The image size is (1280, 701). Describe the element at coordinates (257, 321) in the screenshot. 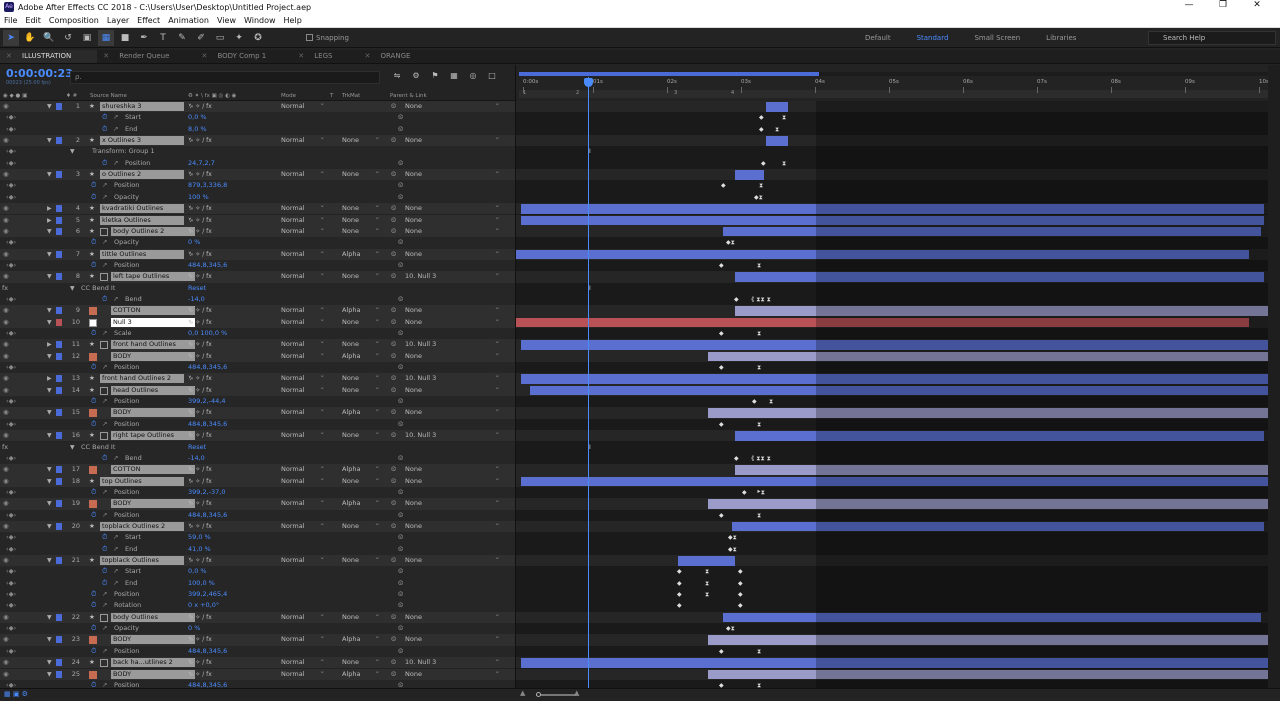

I see `layer-row: ◉ ▼ 10 Null 3♑ ✧ / fx Normal None ⧀ None` at that location.